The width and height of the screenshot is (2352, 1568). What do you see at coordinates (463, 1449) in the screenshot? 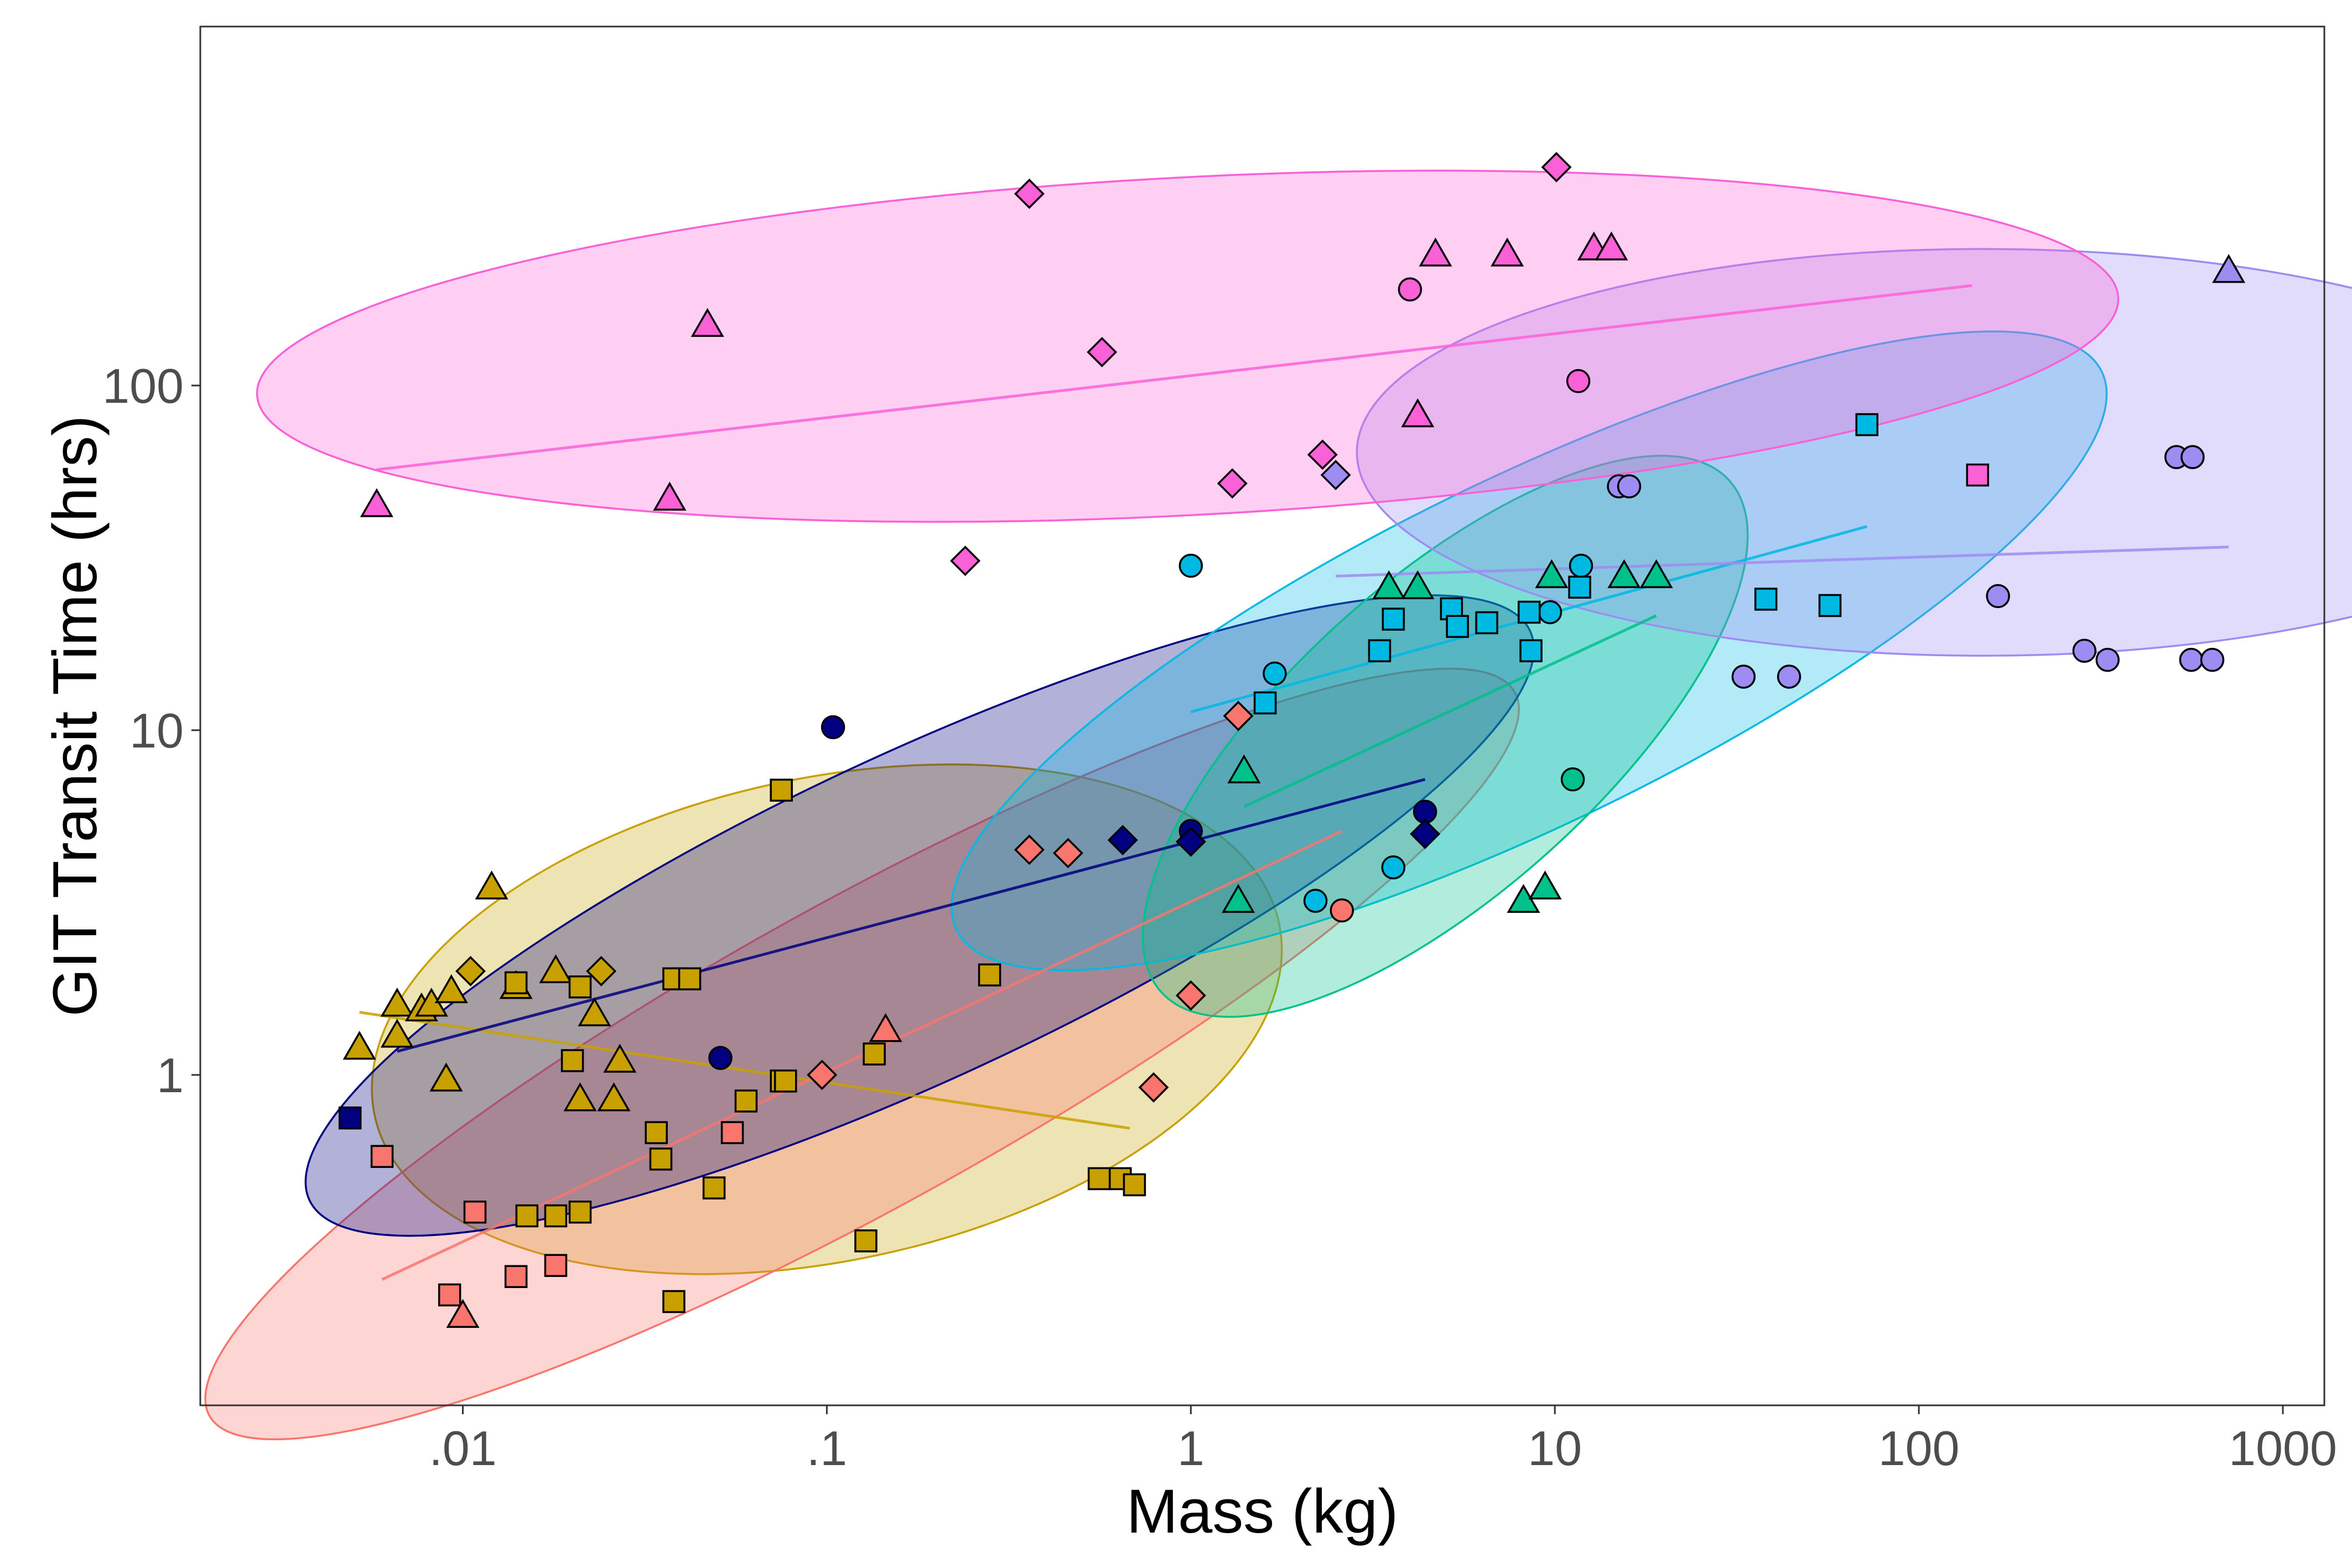
I see `x-tick-label-1: .01` at bounding box center [463, 1449].